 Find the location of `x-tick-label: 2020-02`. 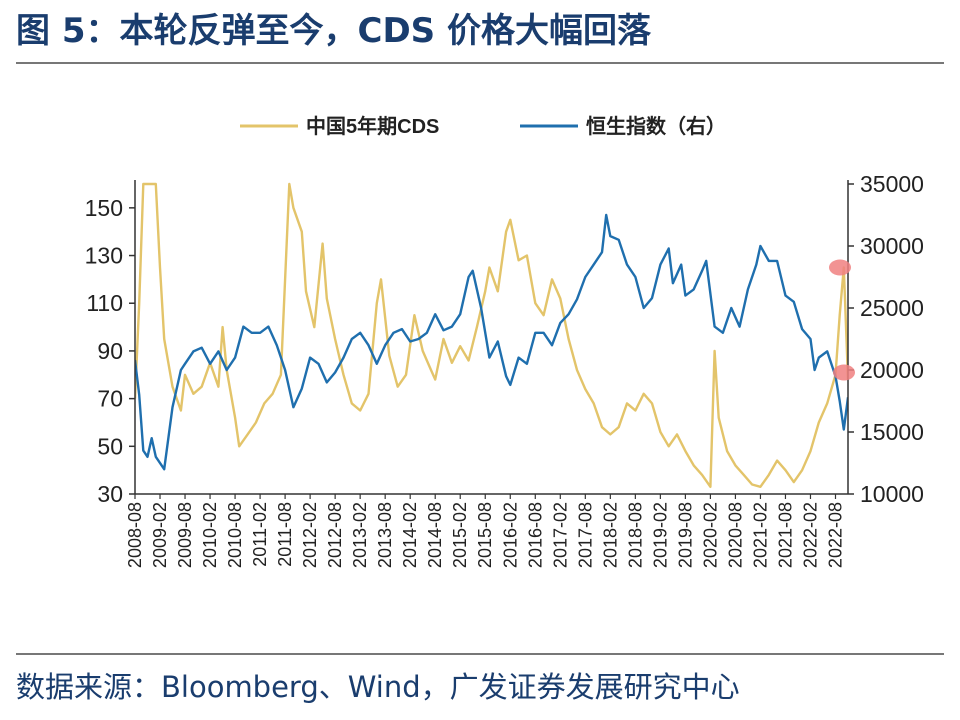

x-tick-label: 2020-02 is located at coordinates (710, 535).